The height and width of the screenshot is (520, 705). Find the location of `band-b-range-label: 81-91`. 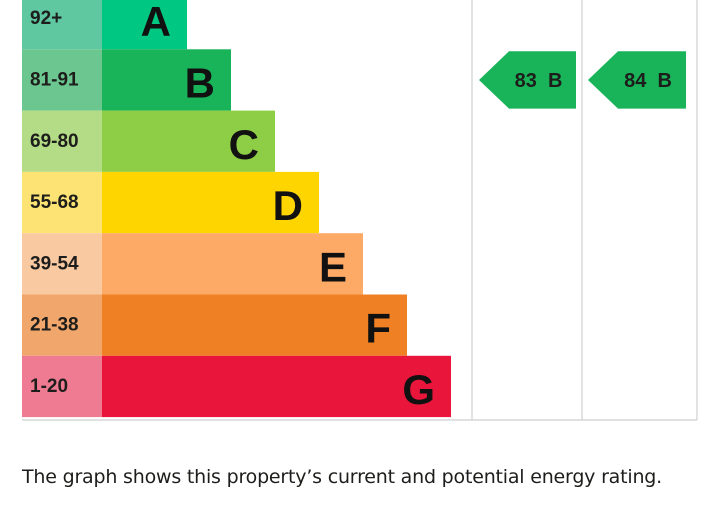

band-b-range-label: 81-91 is located at coordinates (54, 79).